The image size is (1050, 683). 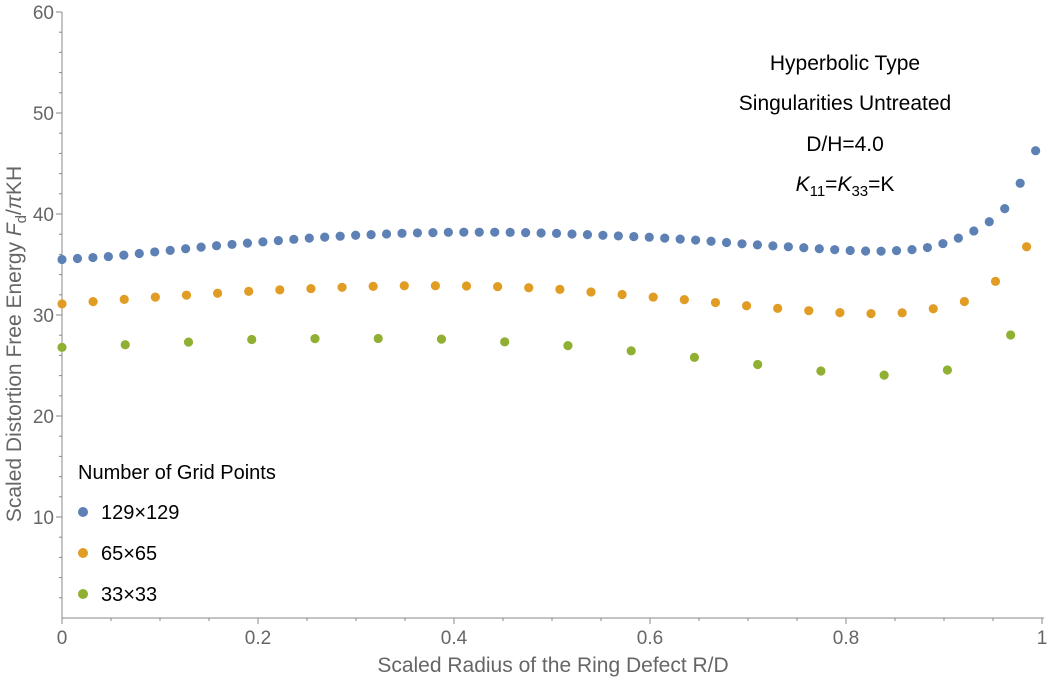 I want to click on y-tick-label: 40, so click(x=43, y=215).